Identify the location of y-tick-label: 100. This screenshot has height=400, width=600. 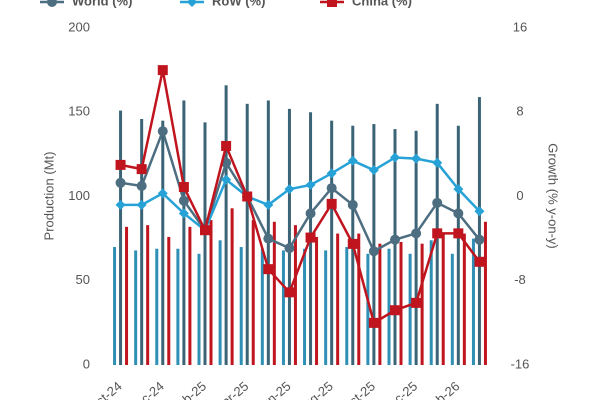
(79, 195).